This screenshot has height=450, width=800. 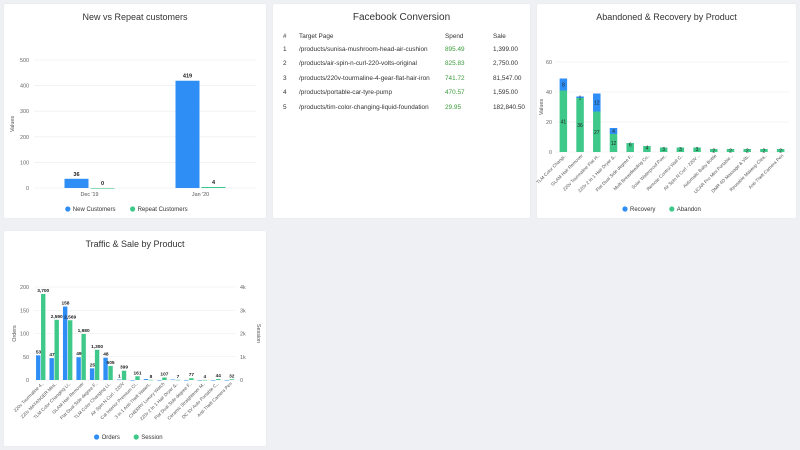 I want to click on y-axis-label-left: Orders, so click(x=15, y=333).